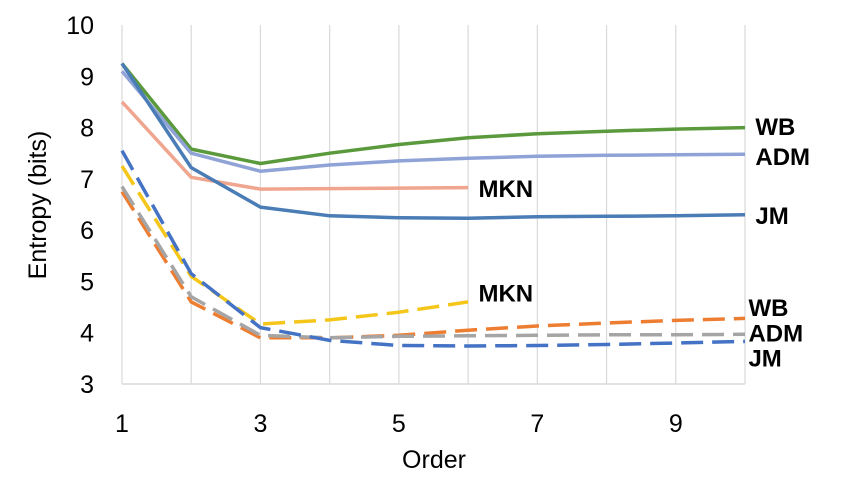 This screenshot has height=477, width=867. I want to click on x-tick-labels: 1 3 5 7 9, so click(399, 424).